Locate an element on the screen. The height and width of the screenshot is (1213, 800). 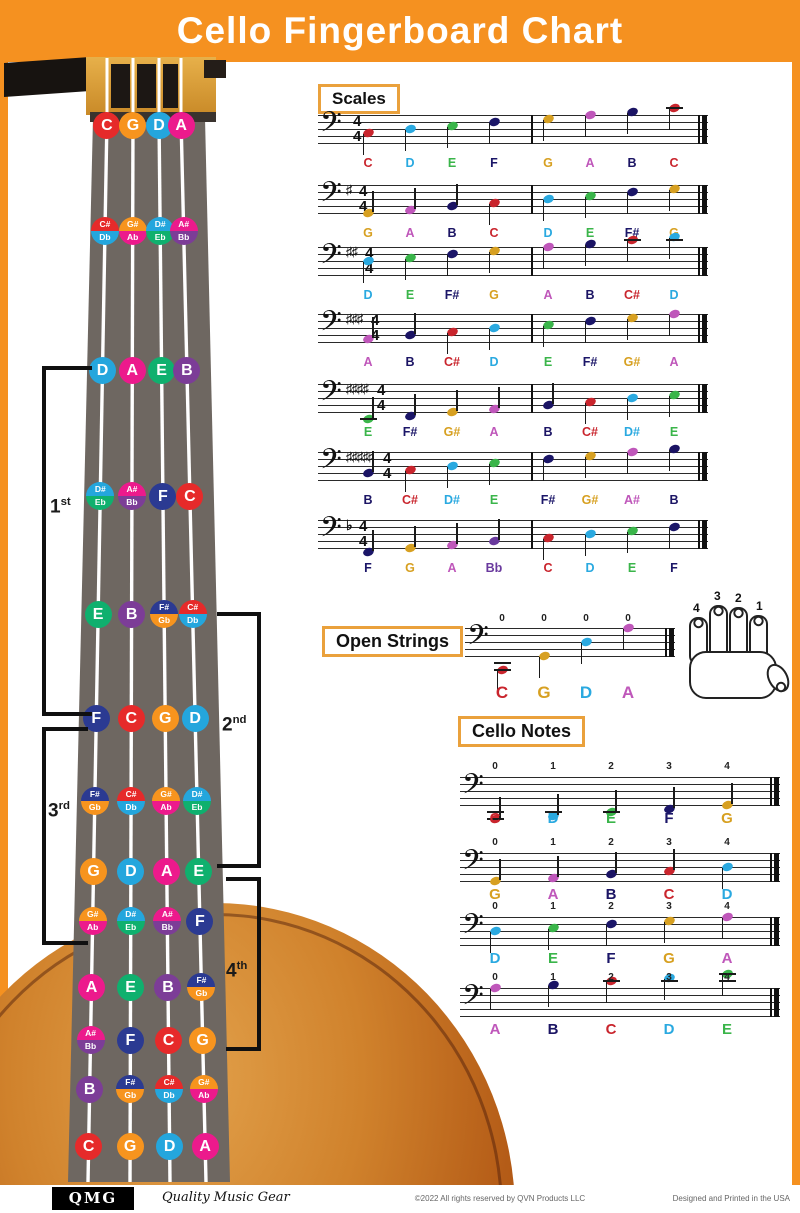
footer-tagline: Quality Music Gear is located at coordinates (226, 1197).